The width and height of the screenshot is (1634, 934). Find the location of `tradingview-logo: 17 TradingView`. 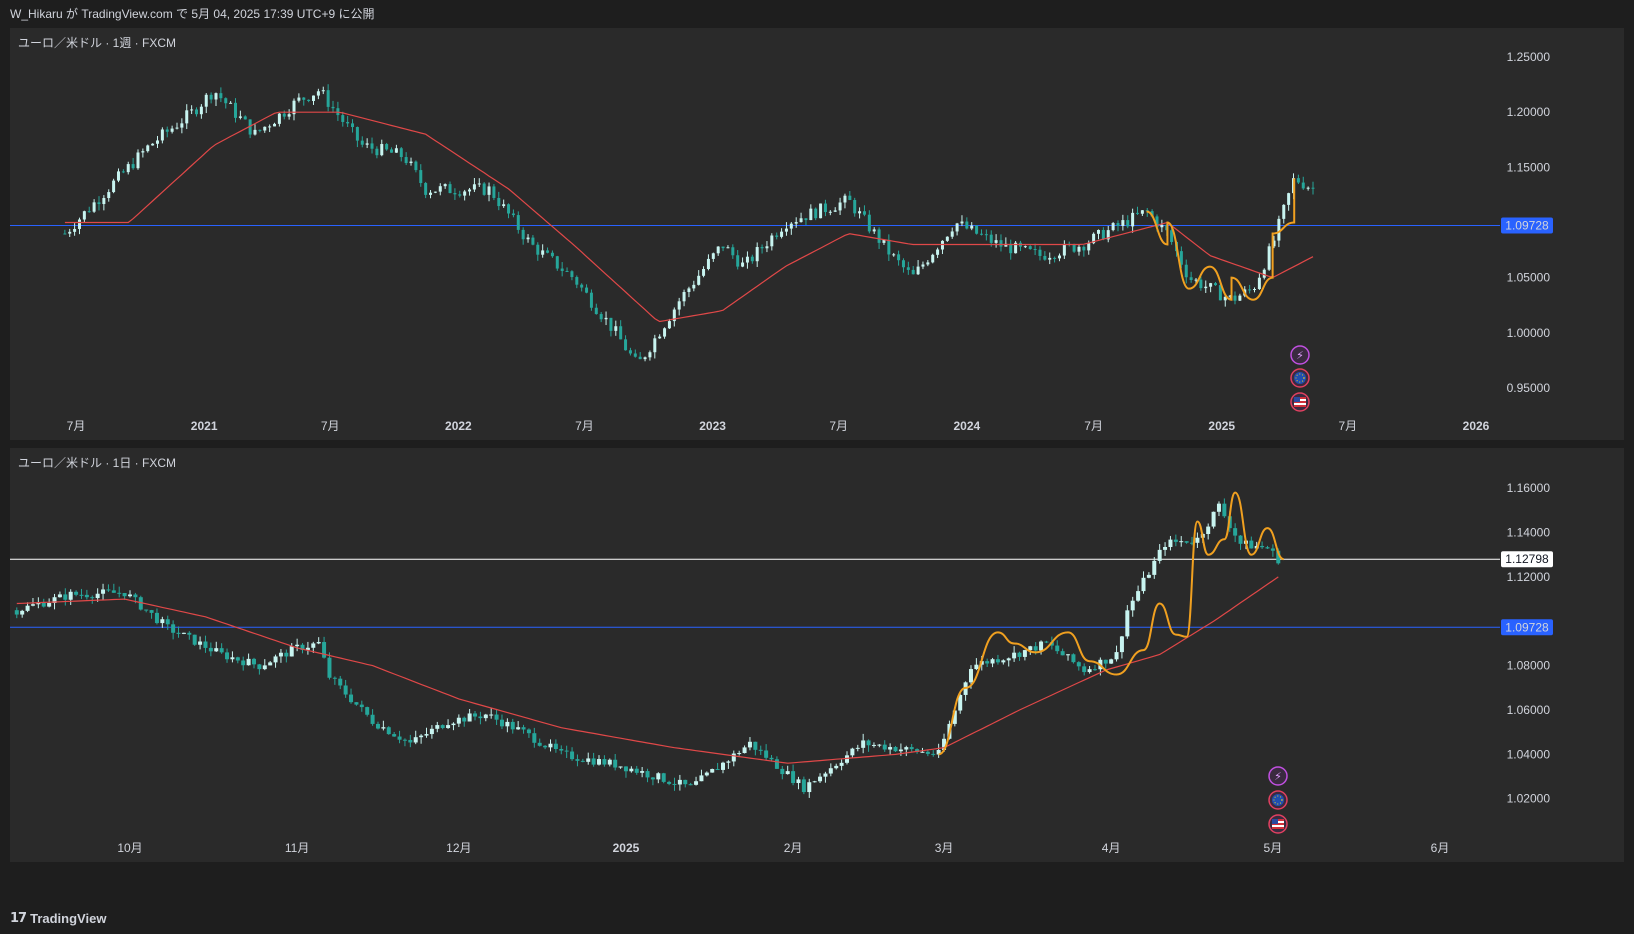

tradingview-logo: 17 TradingView is located at coordinates (58, 918).